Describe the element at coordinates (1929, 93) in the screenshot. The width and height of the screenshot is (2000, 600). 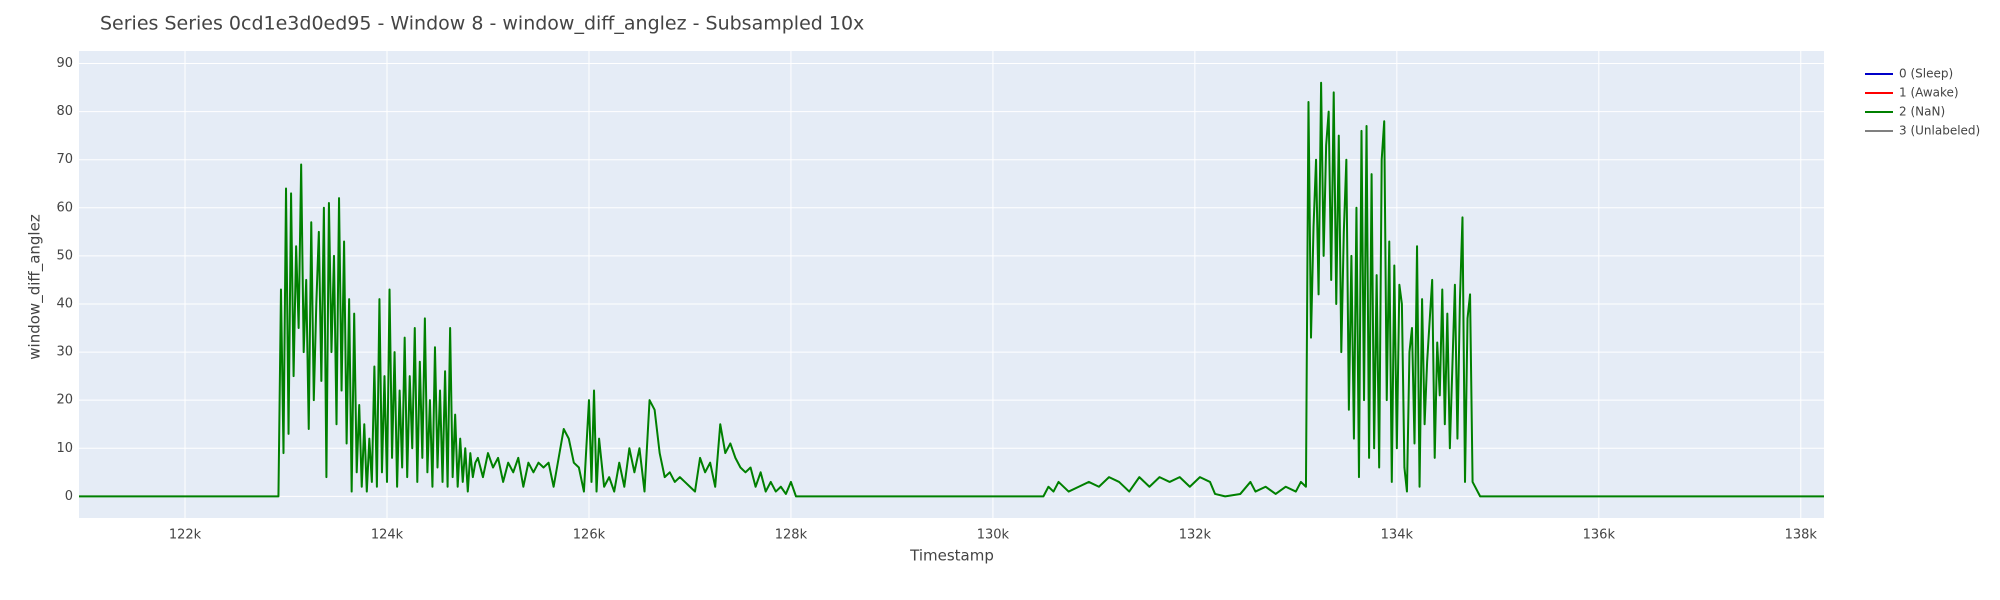
I see `legend-label: 1 (Awake)` at that location.